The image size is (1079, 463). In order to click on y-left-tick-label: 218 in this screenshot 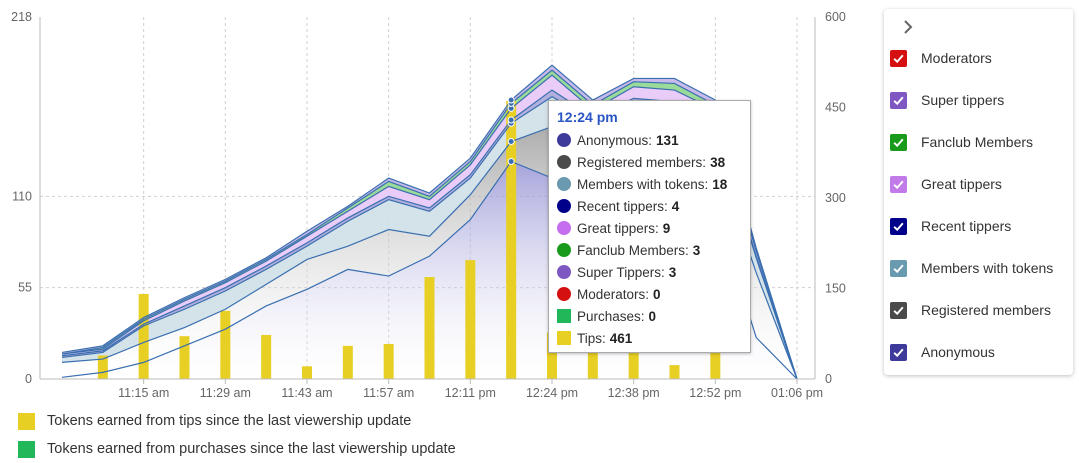, I will do `click(21, 17)`.